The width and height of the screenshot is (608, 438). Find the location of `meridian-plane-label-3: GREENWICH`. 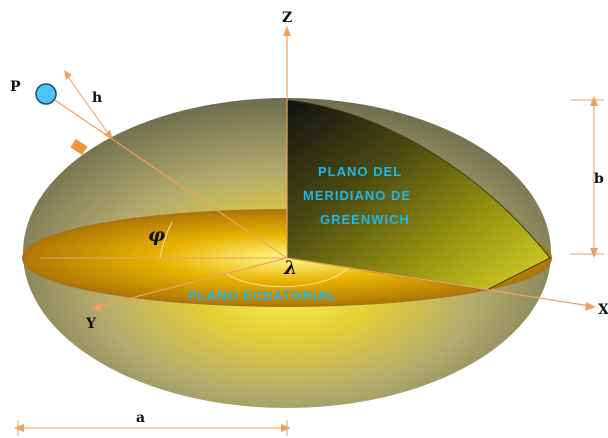

meridian-plane-label-3: GREENWICH is located at coordinates (365, 219).